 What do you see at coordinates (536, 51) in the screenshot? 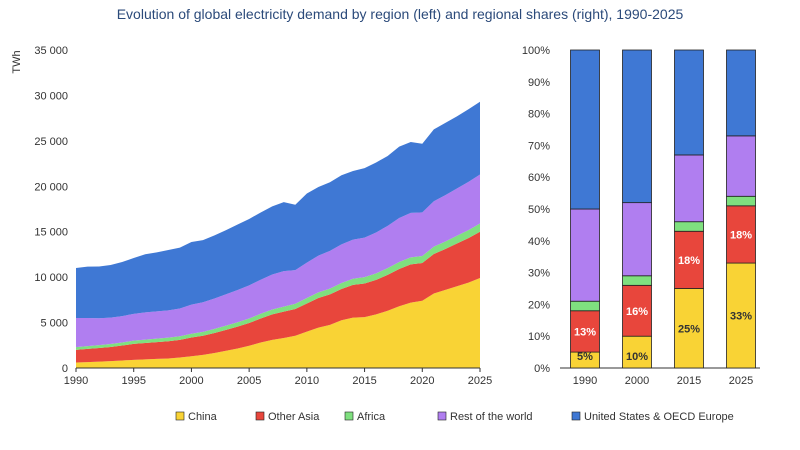
I see `y-tick-label: 100%` at bounding box center [536, 51].